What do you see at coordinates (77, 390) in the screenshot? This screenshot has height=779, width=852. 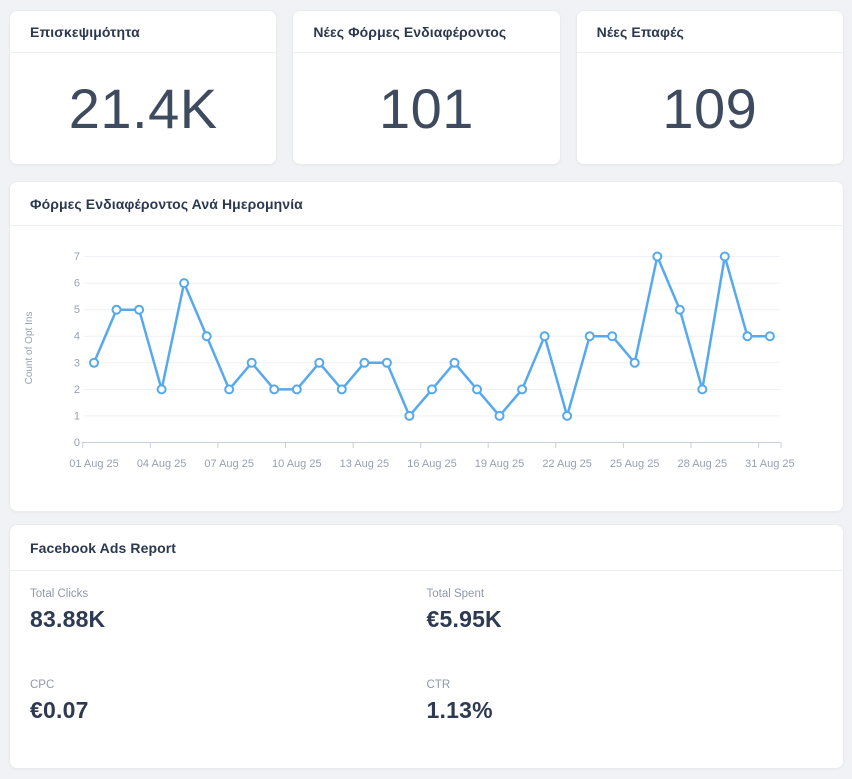 I see `svg-text: 2` at bounding box center [77, 390].